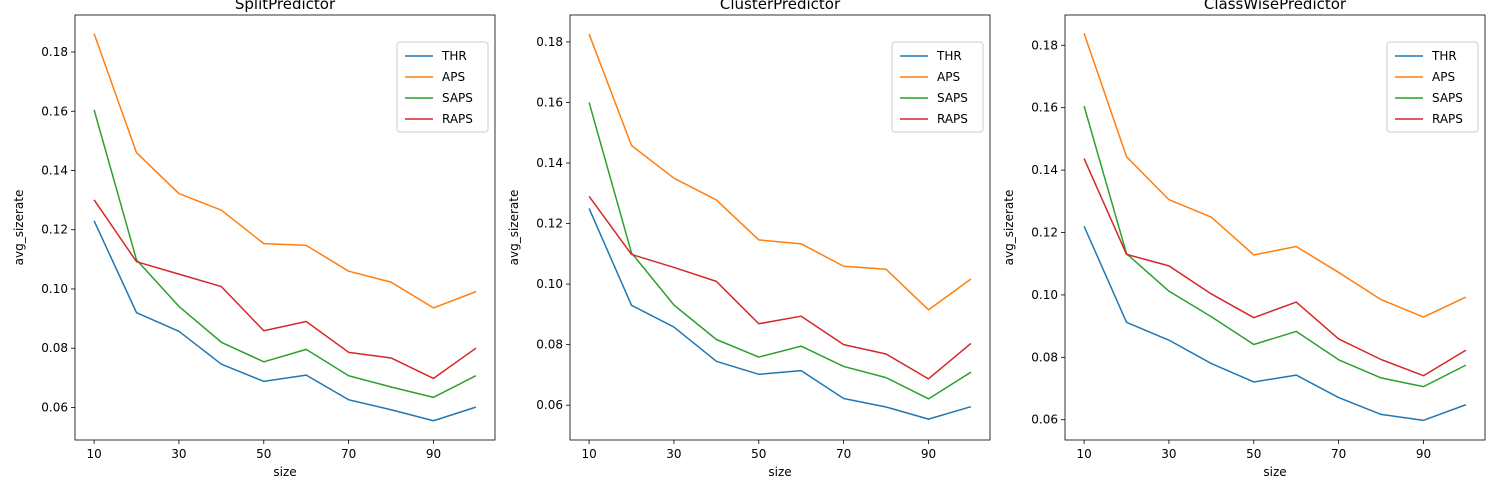 This screenshot has width=1500, height=500. What do you see at coordinates (285, 6) in the screenshot?
I see `chart-title: SplitPredictor` at bounding box center [285, 6].